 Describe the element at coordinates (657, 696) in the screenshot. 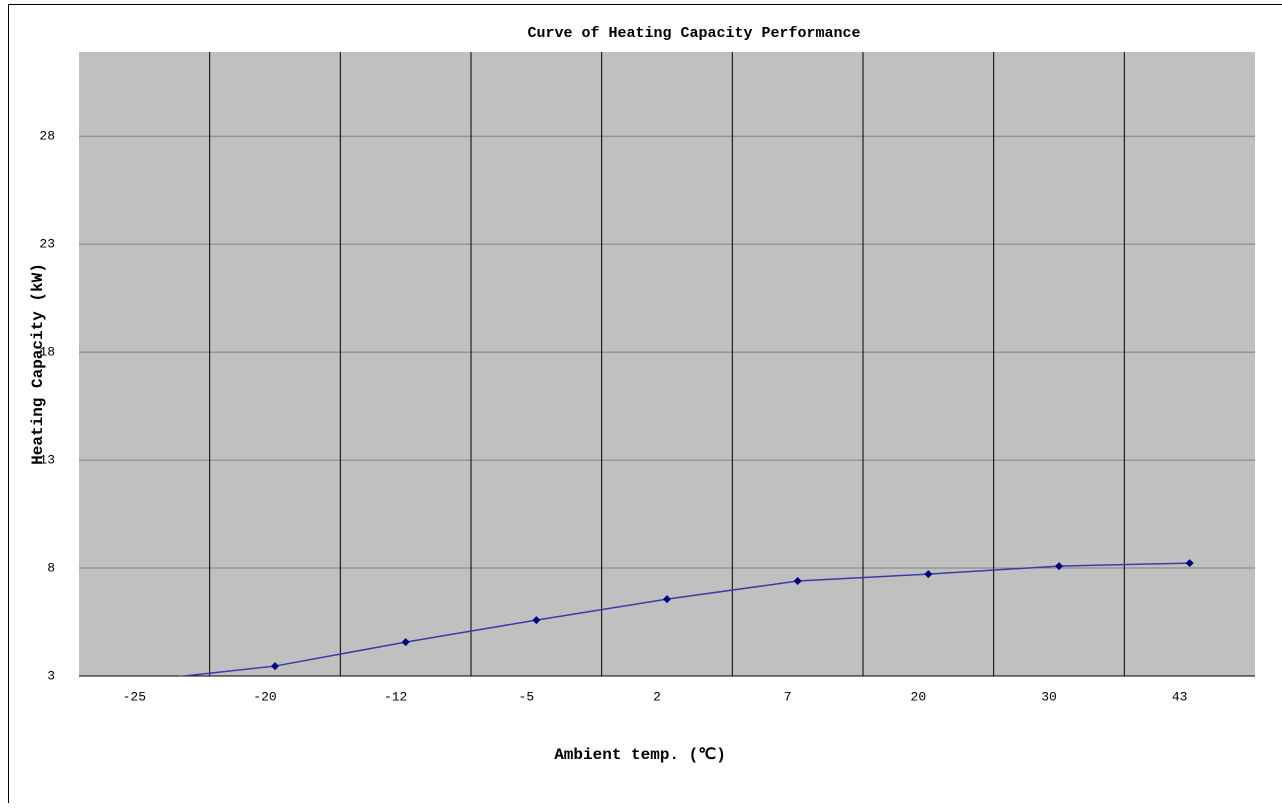

I see `x-tick-label: 2` at that location.